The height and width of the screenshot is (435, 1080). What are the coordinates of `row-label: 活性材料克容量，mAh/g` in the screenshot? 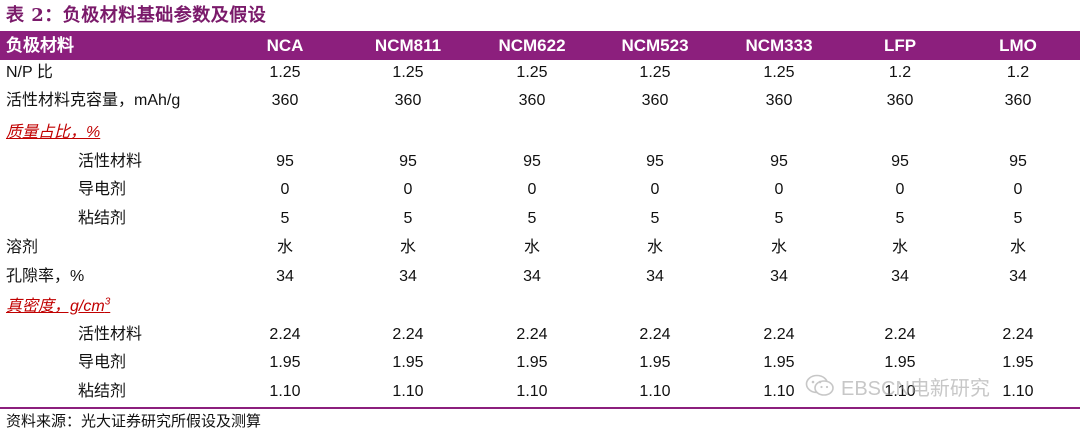 It's located at (93, 100).